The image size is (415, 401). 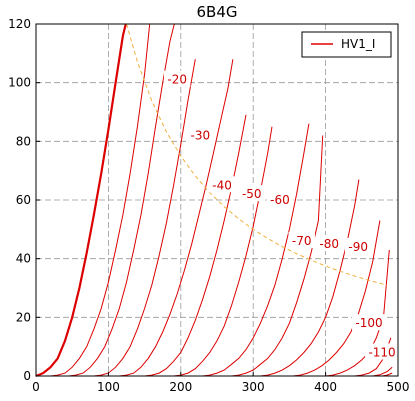 I want to click on y-tick-label: 40, so click(x=23, y=259).